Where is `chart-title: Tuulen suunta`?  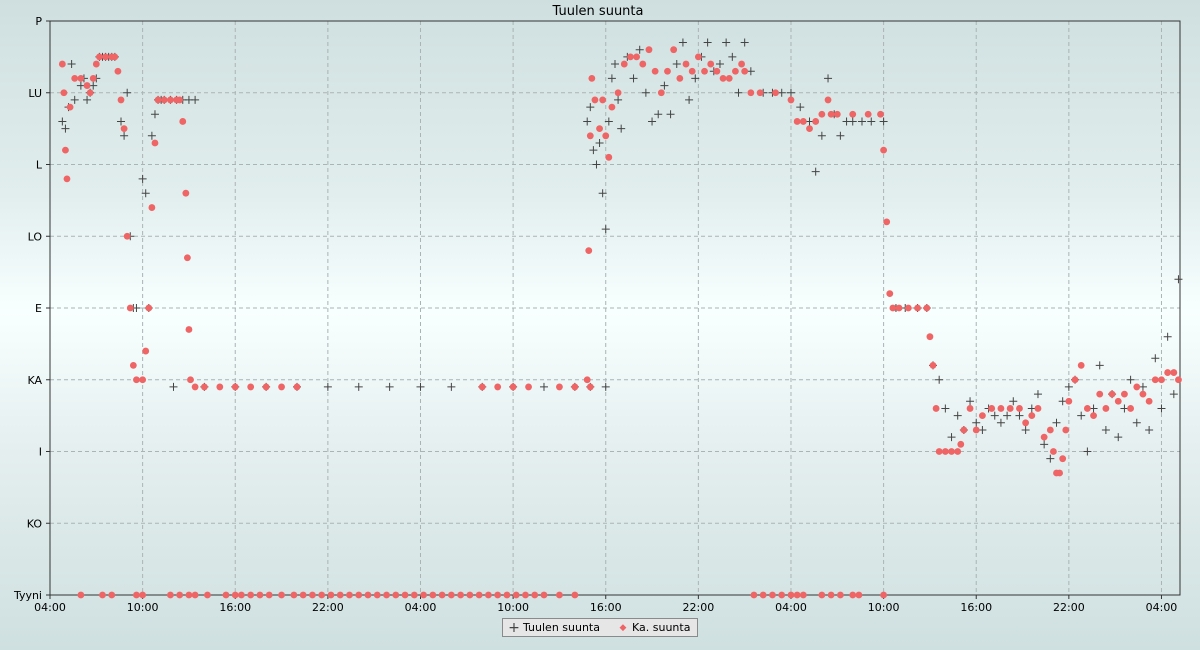 chart-title: Tuulen suunta is located at coordinates (598, 11).